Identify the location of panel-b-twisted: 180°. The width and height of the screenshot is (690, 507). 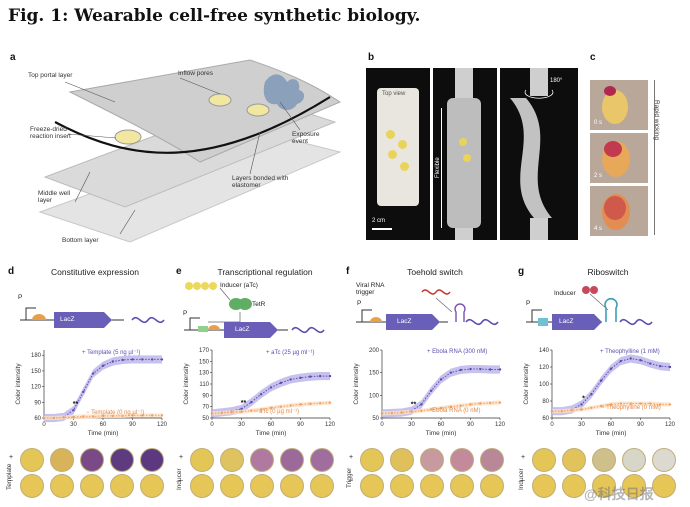
(539, 154).